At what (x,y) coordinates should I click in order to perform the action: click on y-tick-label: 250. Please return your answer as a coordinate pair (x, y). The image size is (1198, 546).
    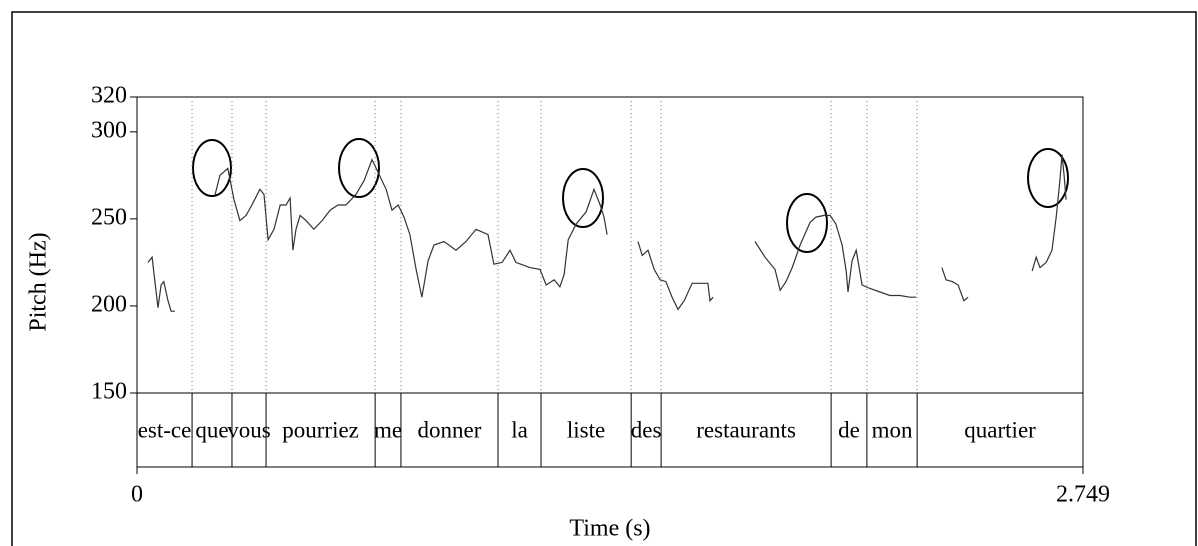
    Looking at the image, I should click on (109, 217).